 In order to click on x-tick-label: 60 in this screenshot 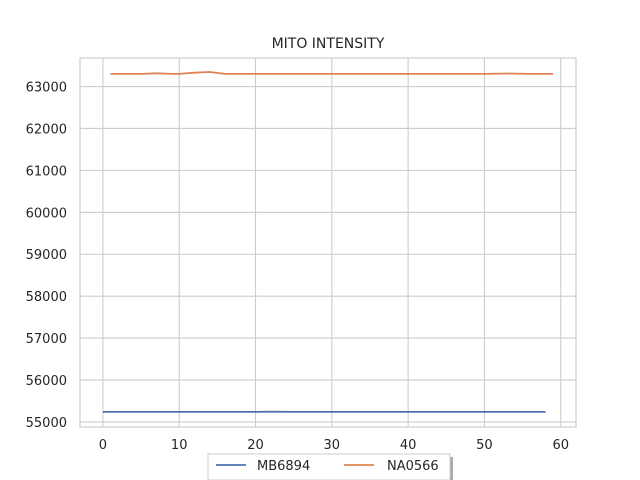, I will do `click(560, 445)`.